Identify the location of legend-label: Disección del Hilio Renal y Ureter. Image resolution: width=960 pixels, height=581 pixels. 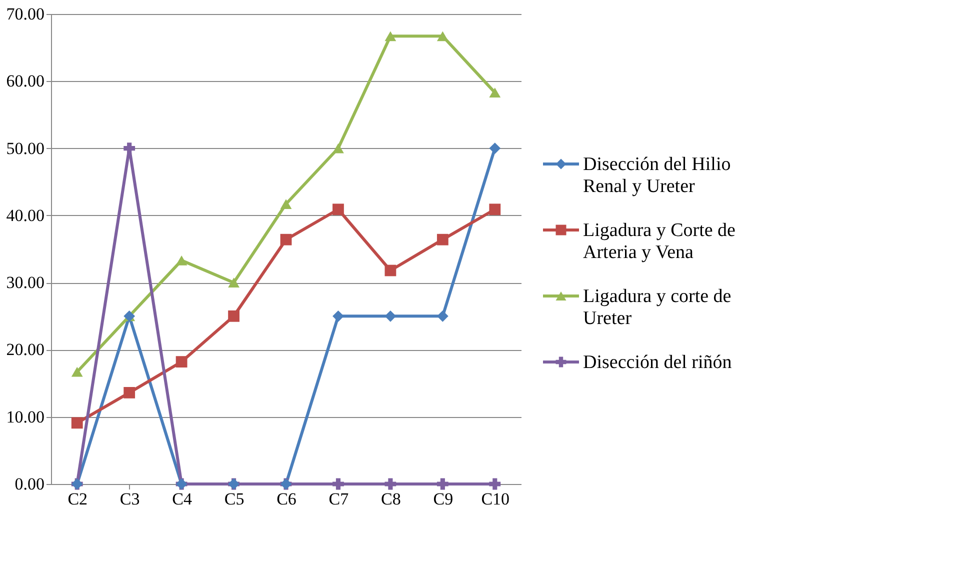
(657, 175).